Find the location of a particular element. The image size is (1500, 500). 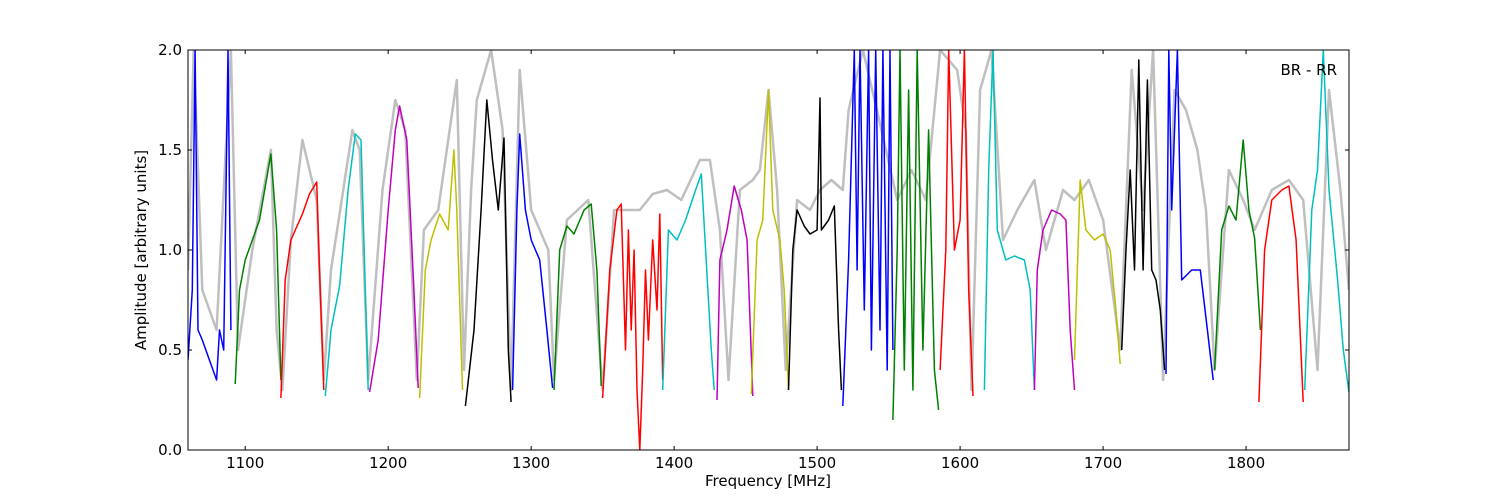

x-tick-label: 1100 is located at coordinates (245, 463).